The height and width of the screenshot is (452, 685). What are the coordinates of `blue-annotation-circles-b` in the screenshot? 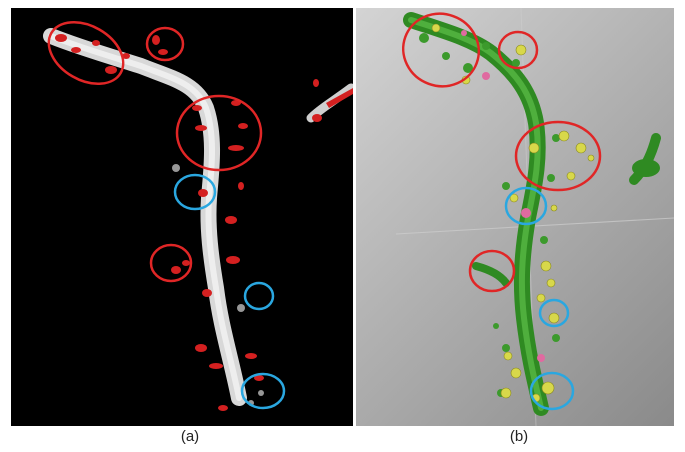 It's located at (539, 298).